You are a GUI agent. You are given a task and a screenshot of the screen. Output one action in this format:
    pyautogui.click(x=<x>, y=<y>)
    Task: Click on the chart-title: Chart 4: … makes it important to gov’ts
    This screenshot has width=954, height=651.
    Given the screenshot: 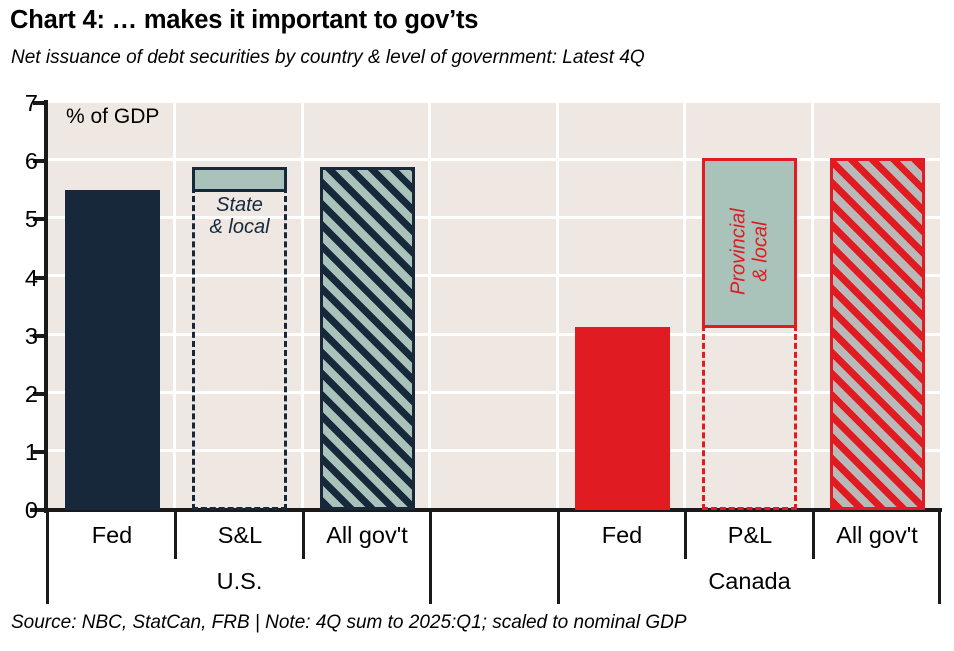 What is the action you would take?
    pyautogui.click(x=244, y=20)
    